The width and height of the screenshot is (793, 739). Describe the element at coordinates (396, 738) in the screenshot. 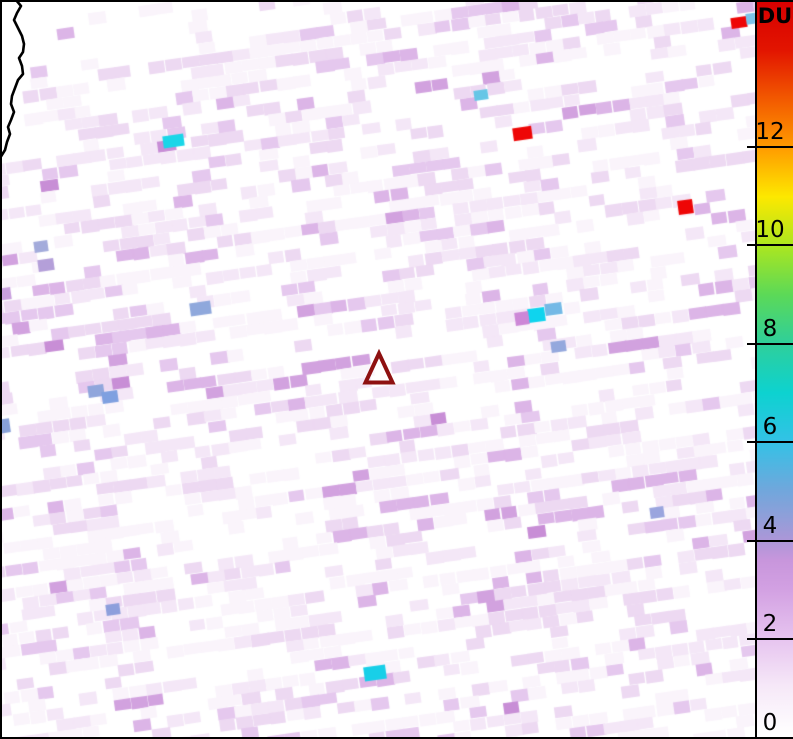

I see `map-frame-bottom` at that location.